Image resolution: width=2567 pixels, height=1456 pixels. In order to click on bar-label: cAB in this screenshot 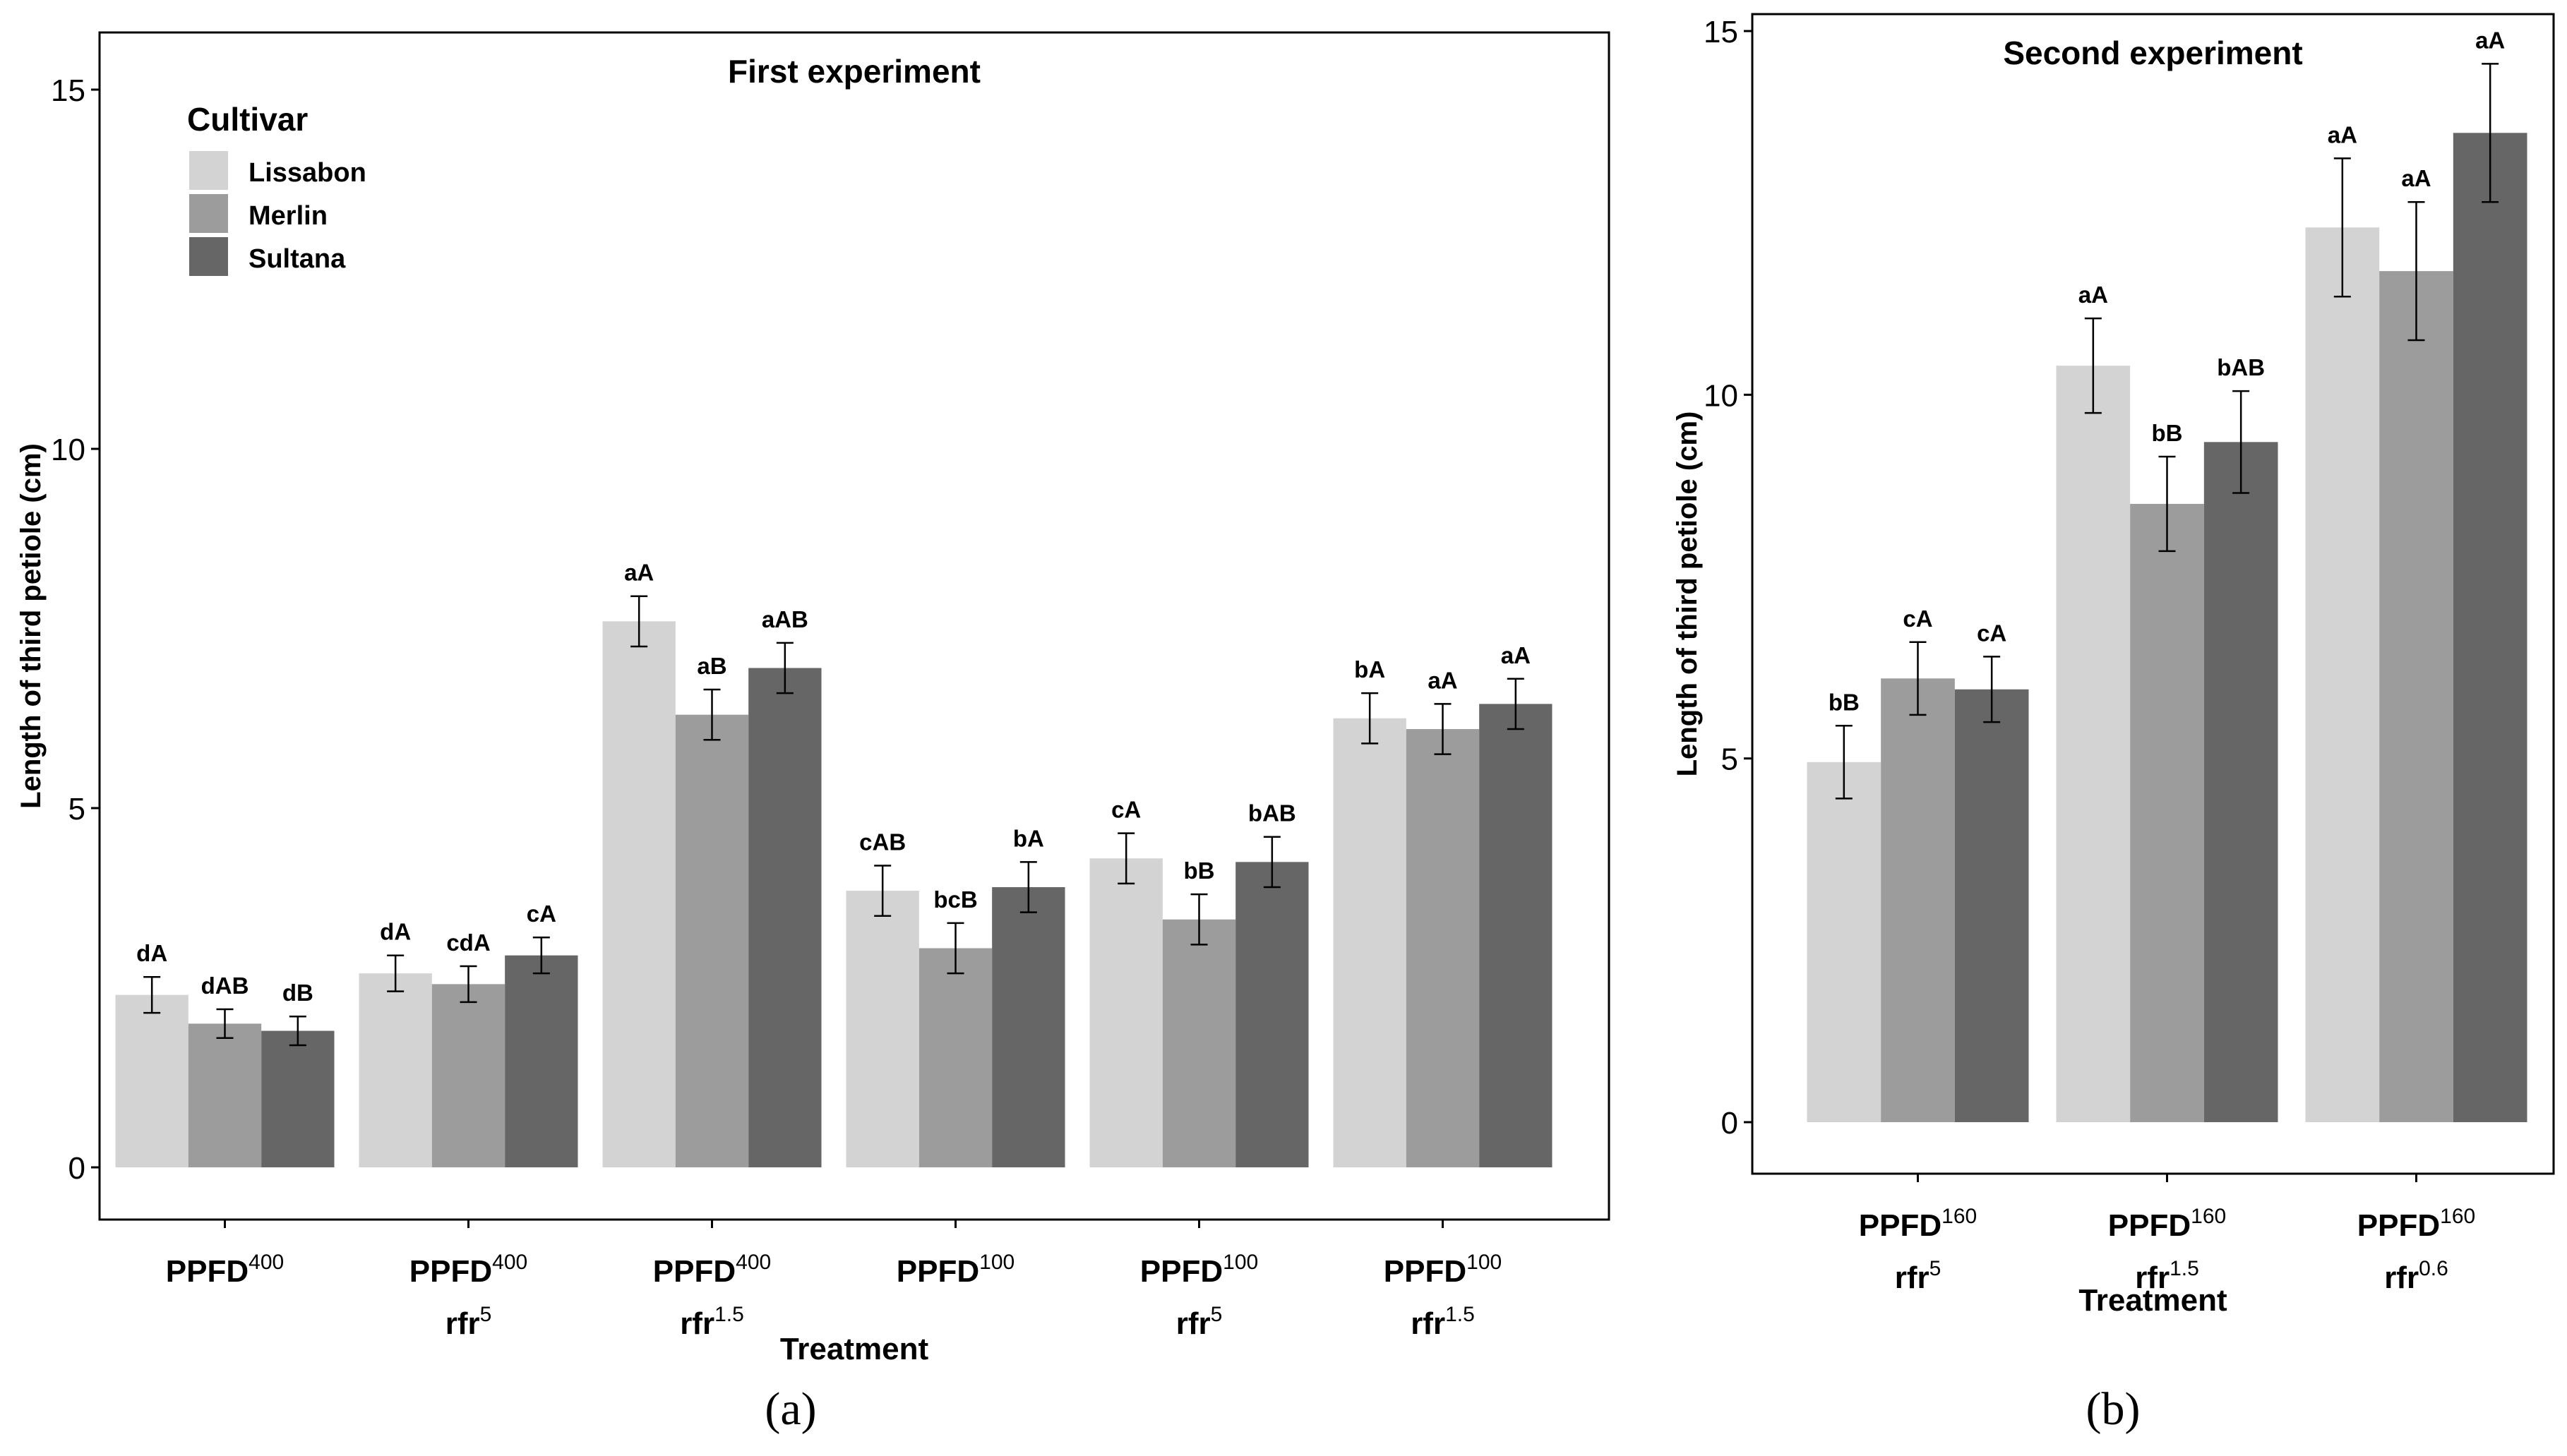, I will do `click(882, 842)`.